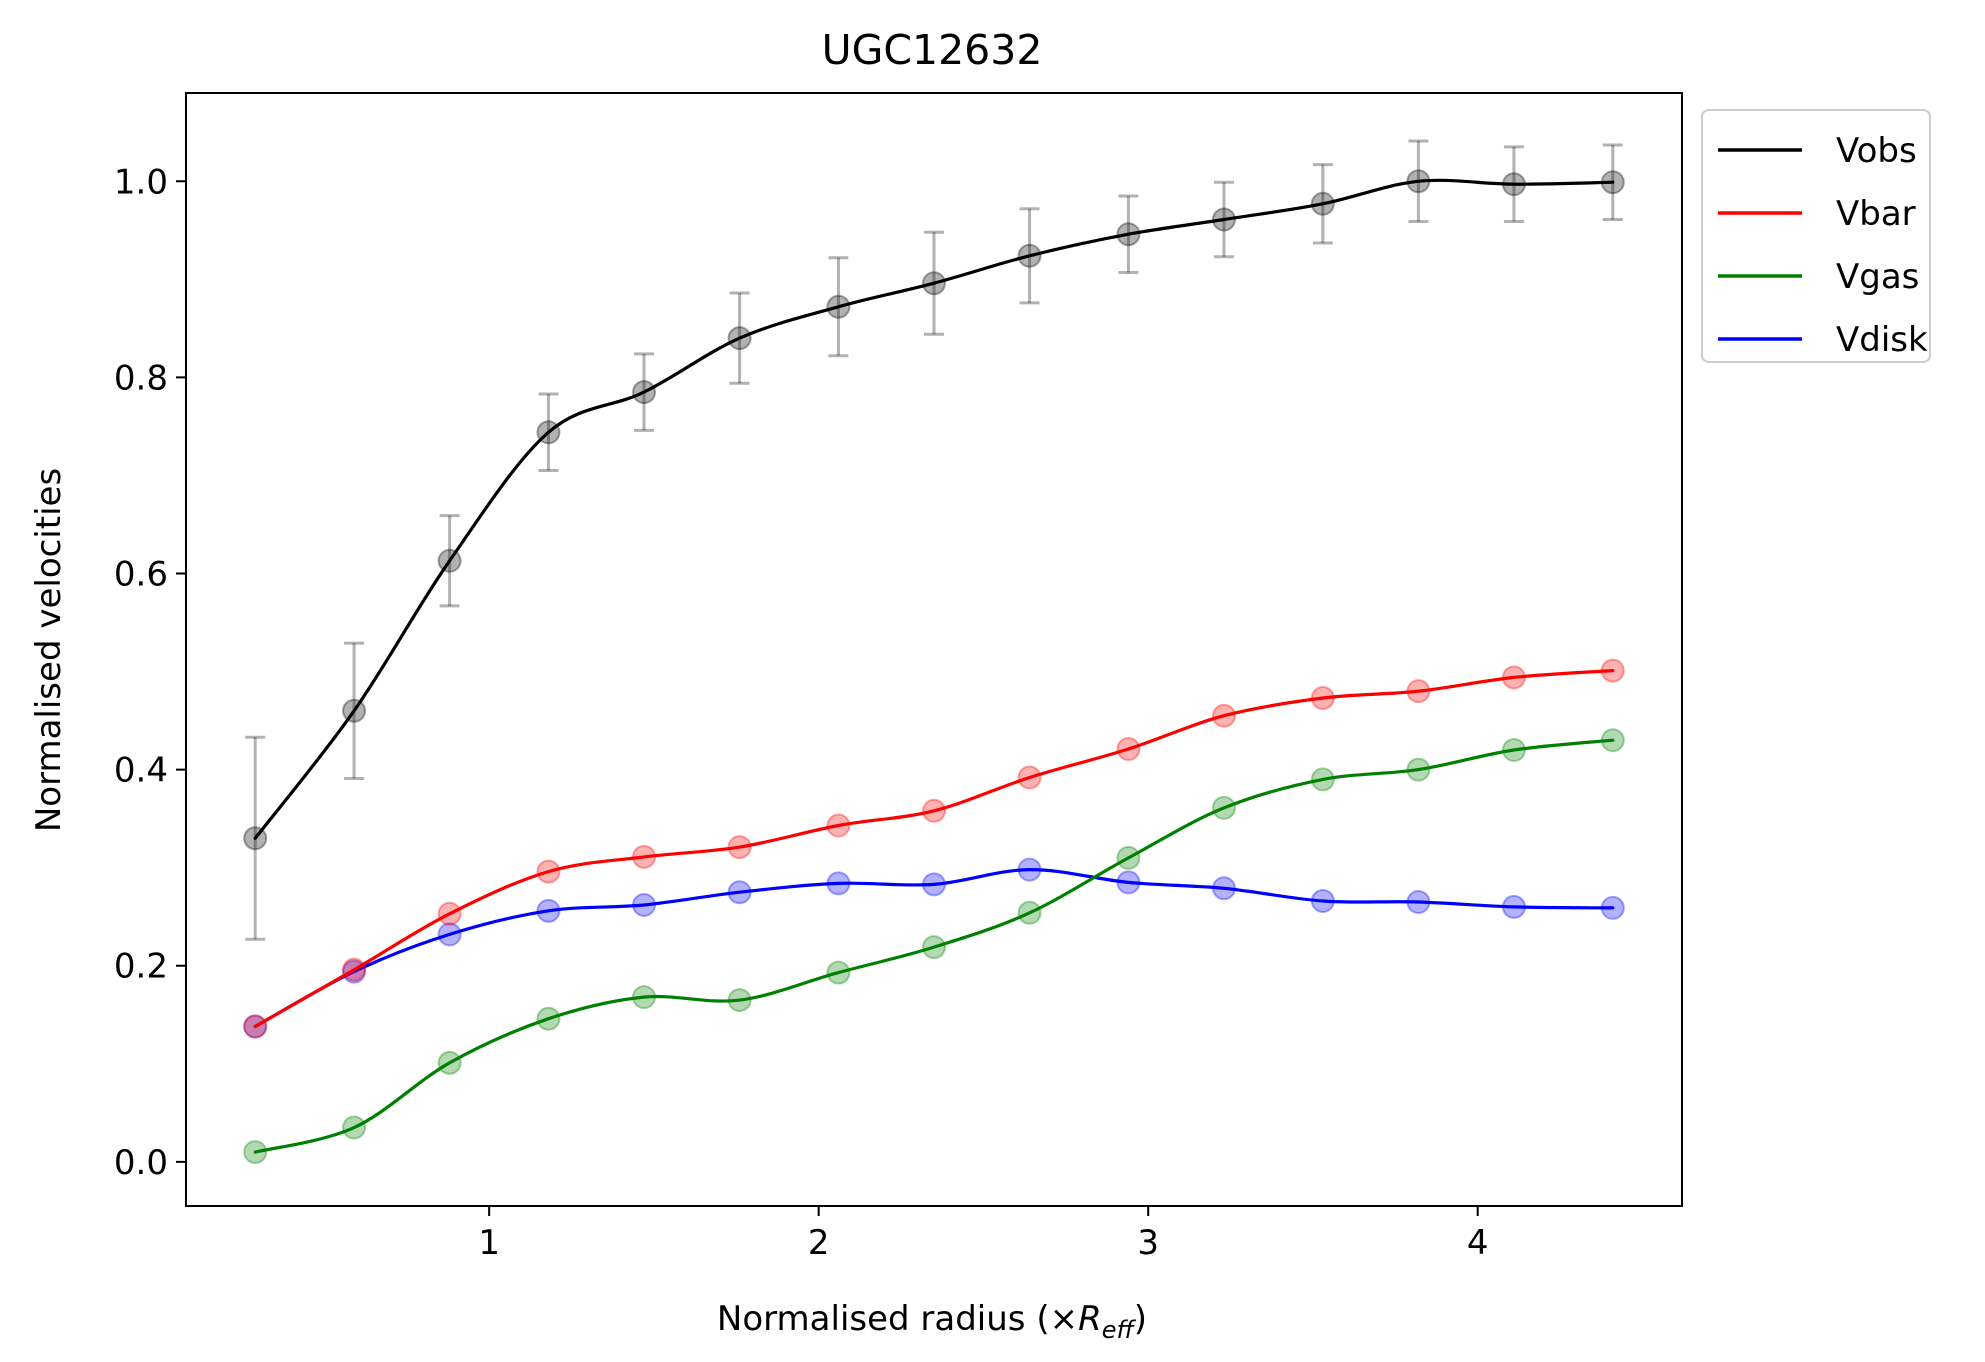  What do you see at coordinates (1876, 214) in the screenshot?
I see `legend-label-vbar: Vbar` at bounding box center [1876, 214].